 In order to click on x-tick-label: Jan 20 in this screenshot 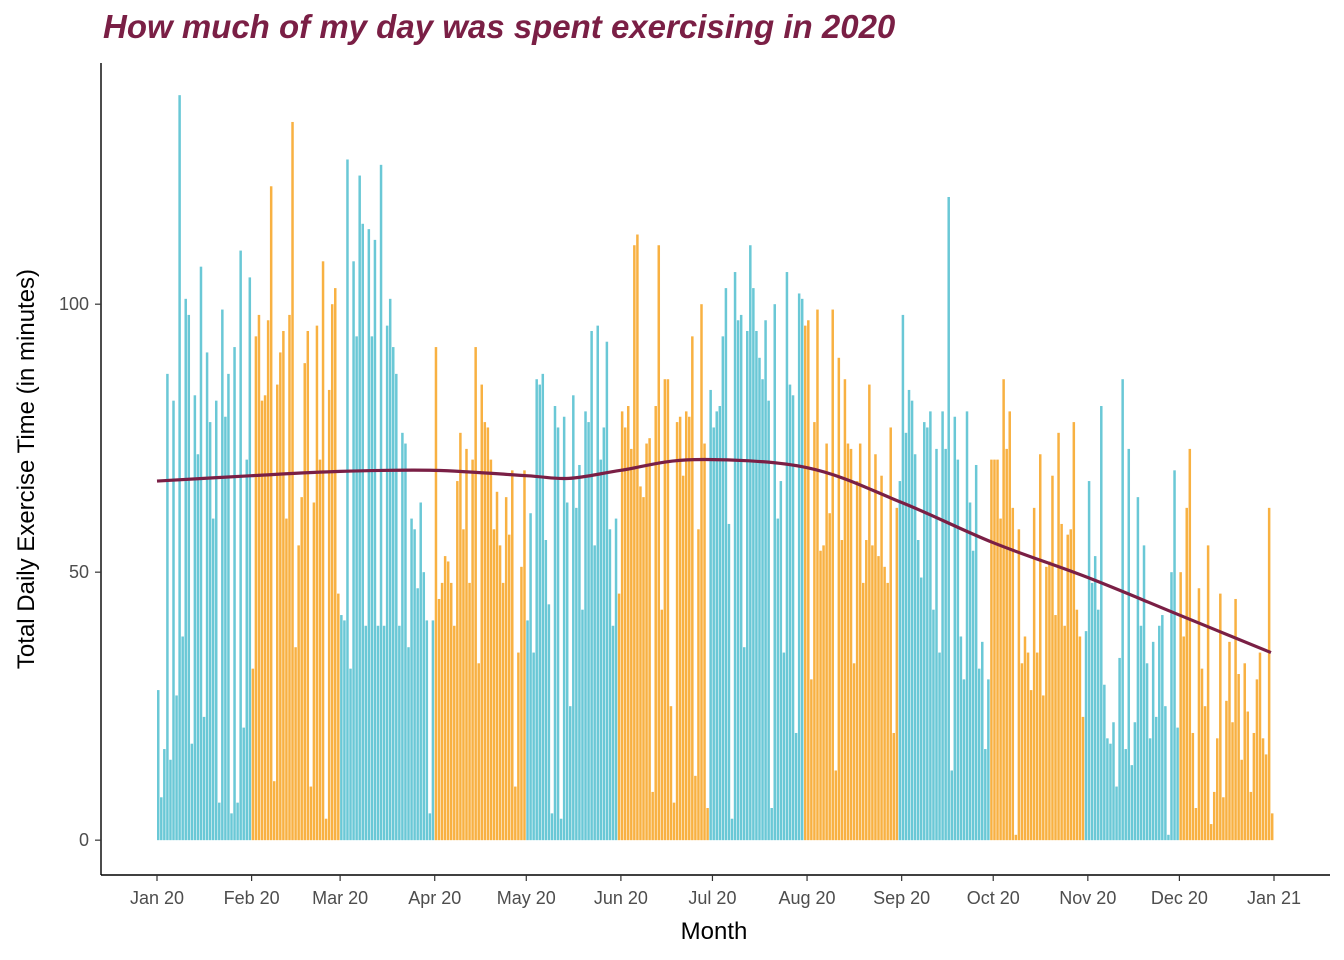, I will do `click(157, 898)`.